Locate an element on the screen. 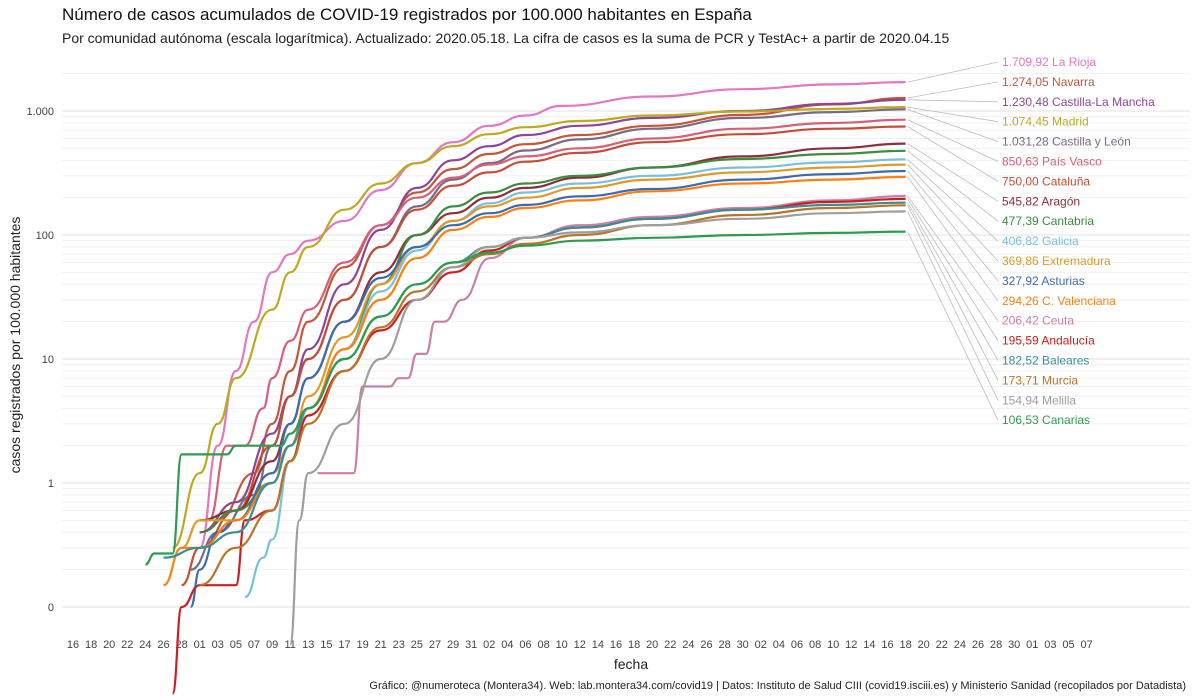  x-tick-label: 19 is located at coordinates (362, 645).